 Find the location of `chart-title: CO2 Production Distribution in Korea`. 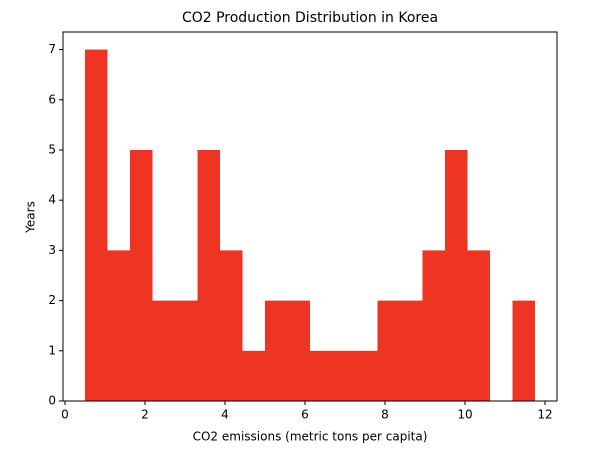

chart-title: CO2 Production Distribution in Korea is located at coordinates (310, 18).